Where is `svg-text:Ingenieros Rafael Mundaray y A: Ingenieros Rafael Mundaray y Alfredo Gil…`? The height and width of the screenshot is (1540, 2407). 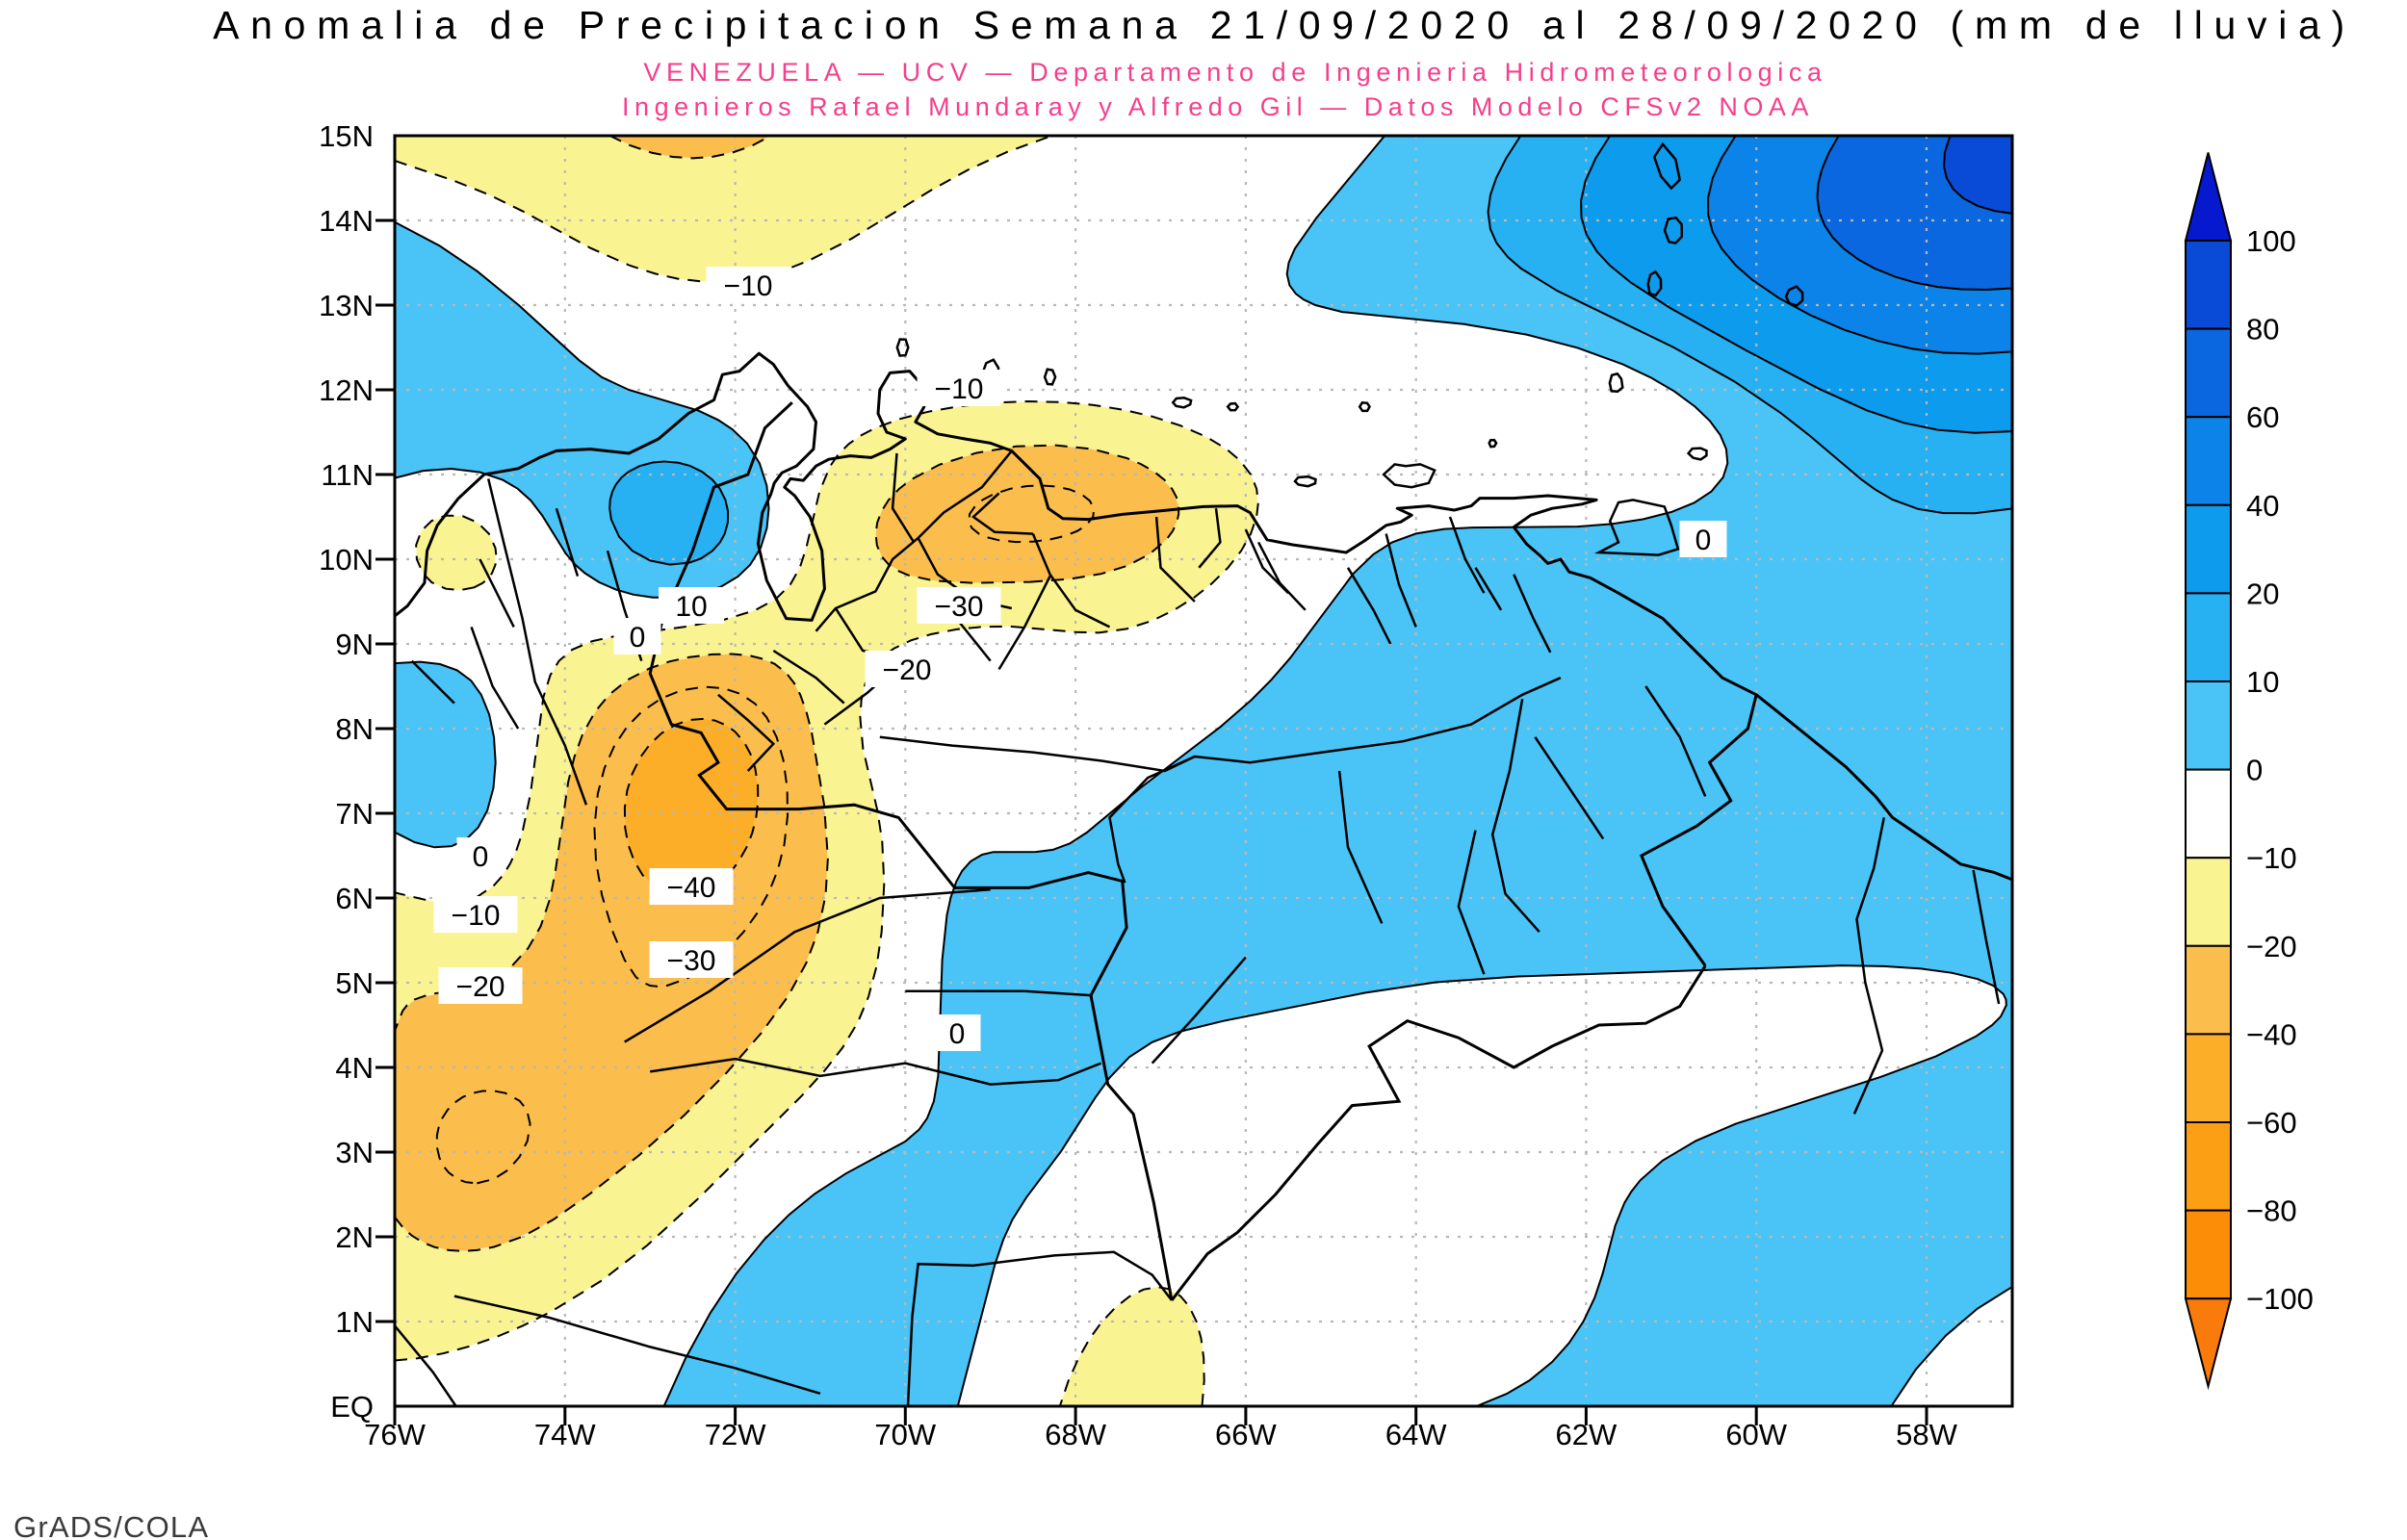
svg-text:Ingenieros Rafael Mundaray y A: Ingenieros Rafael Mundaray y Alfredo Gil… is located at coordinates (1218, 106).